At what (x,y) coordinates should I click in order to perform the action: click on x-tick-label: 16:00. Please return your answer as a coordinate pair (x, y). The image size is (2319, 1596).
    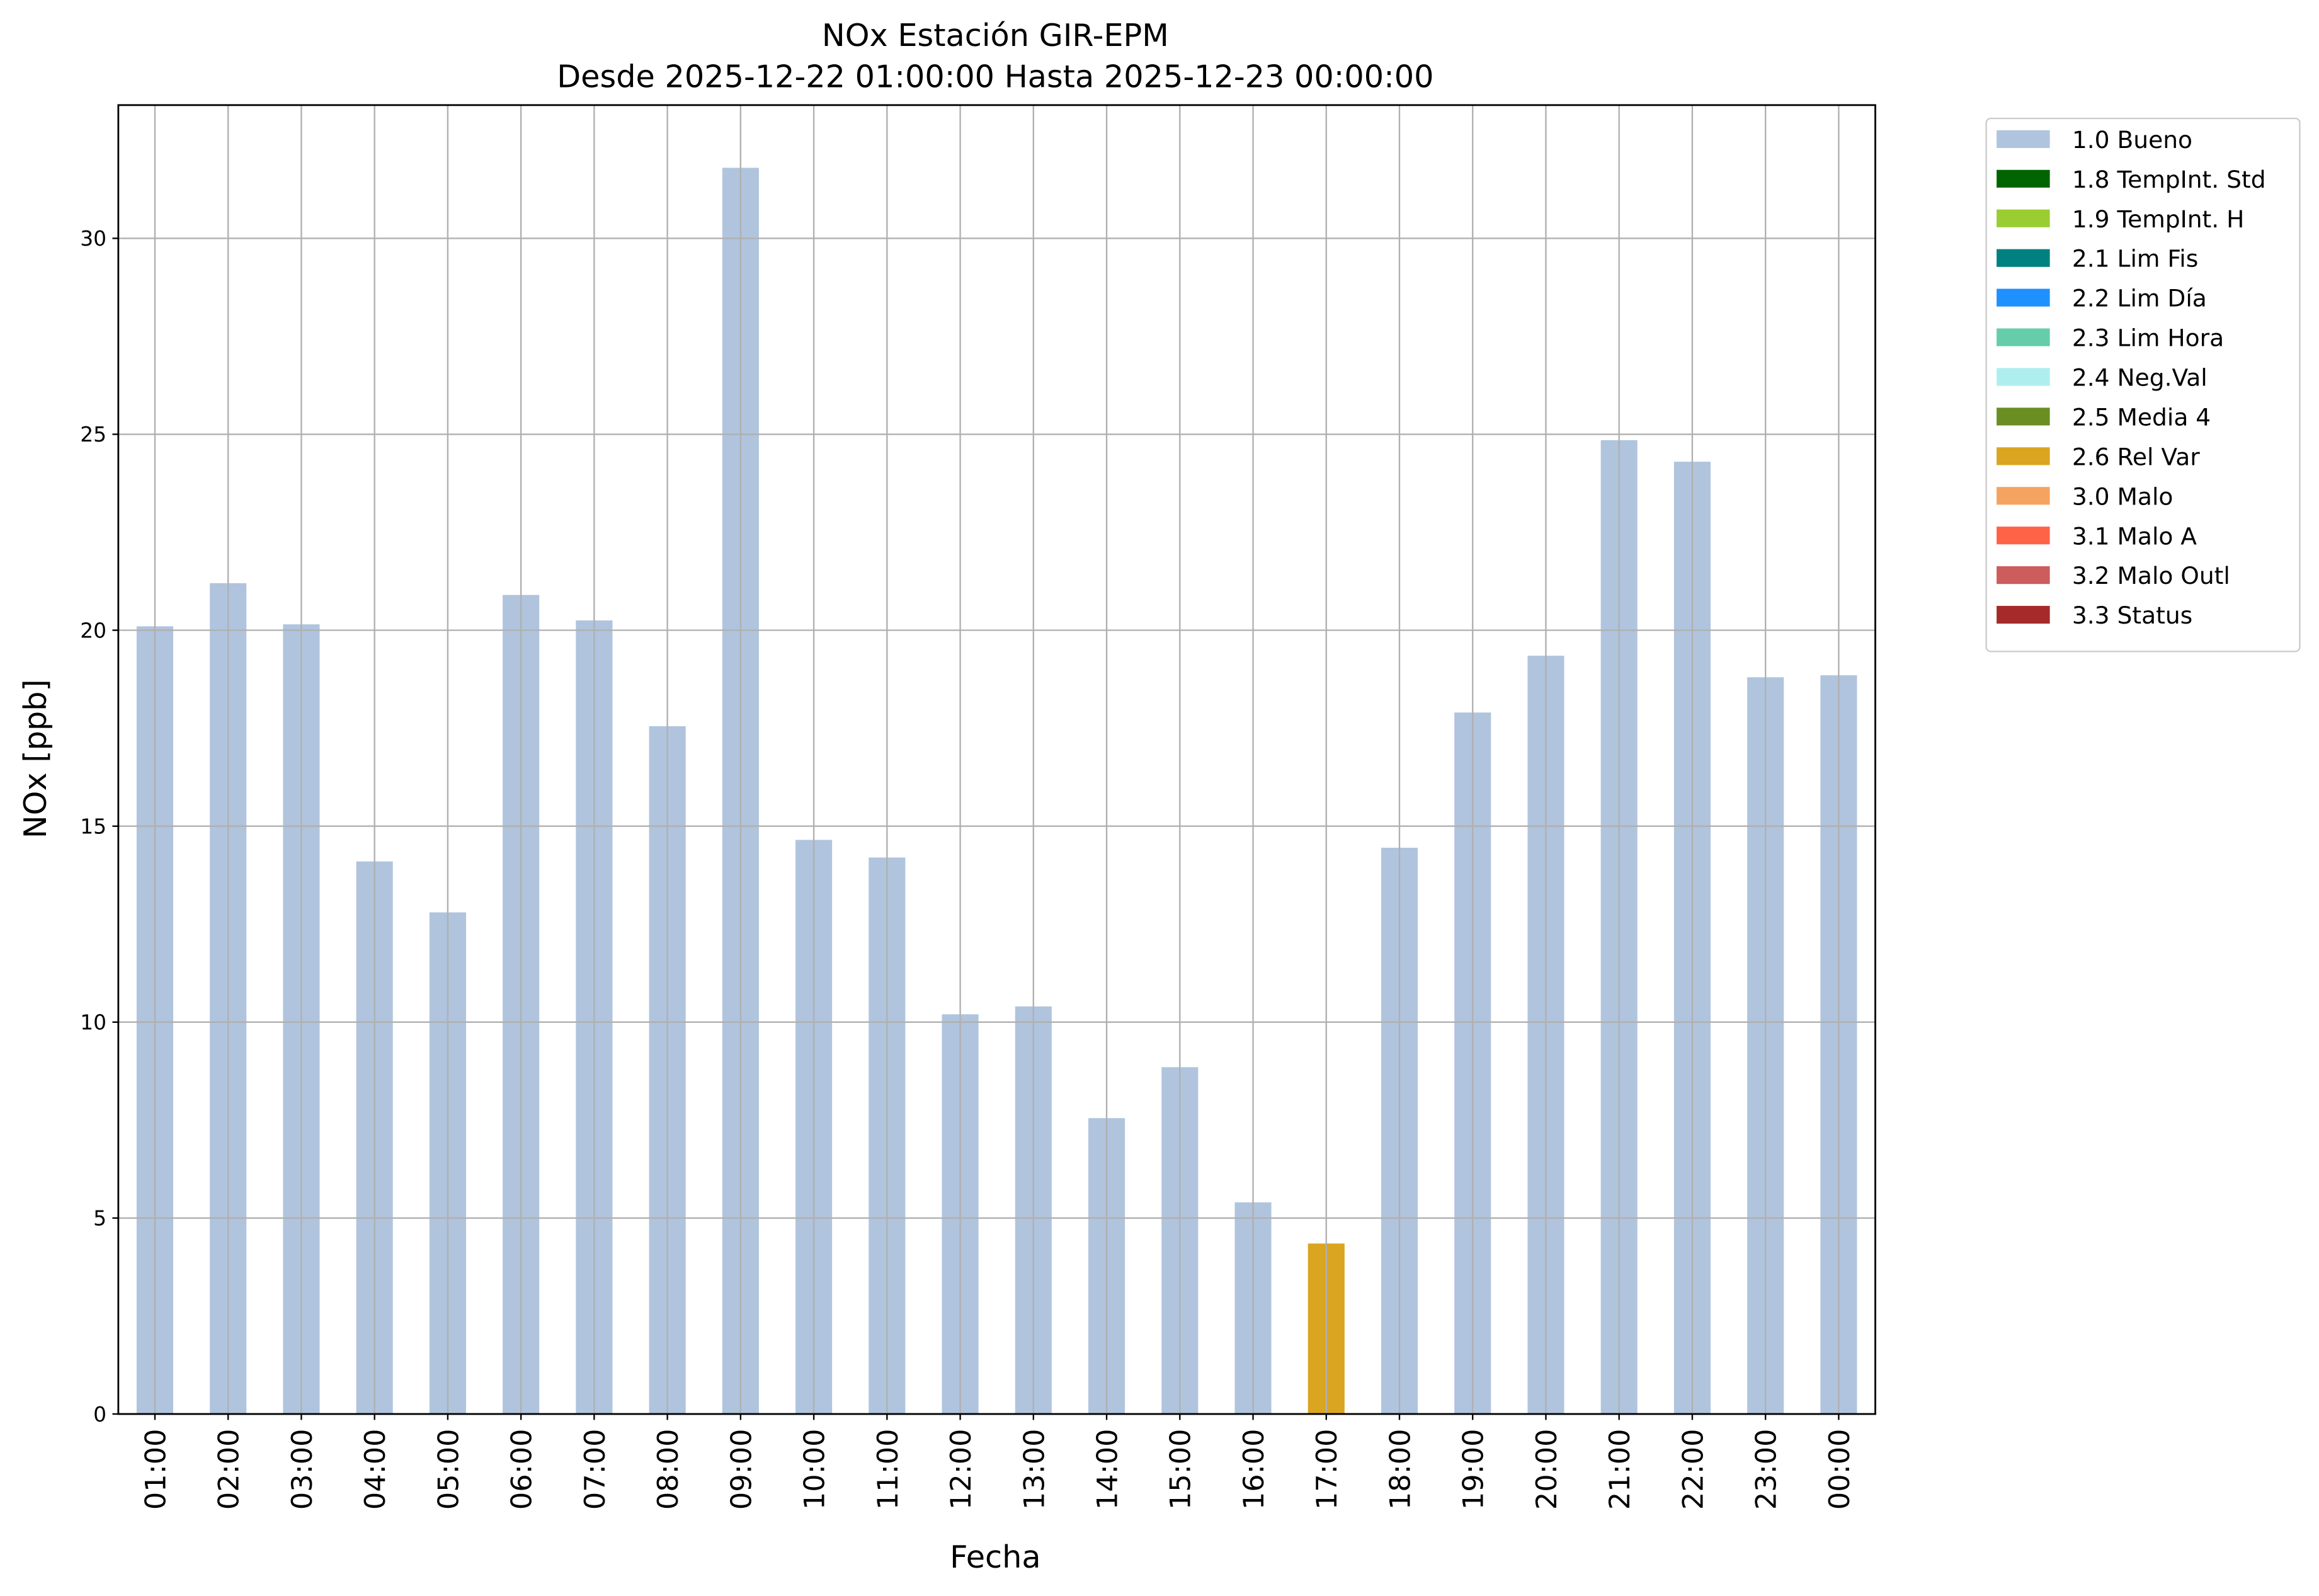
    Looking at the image, I should click on (1254, 1469).